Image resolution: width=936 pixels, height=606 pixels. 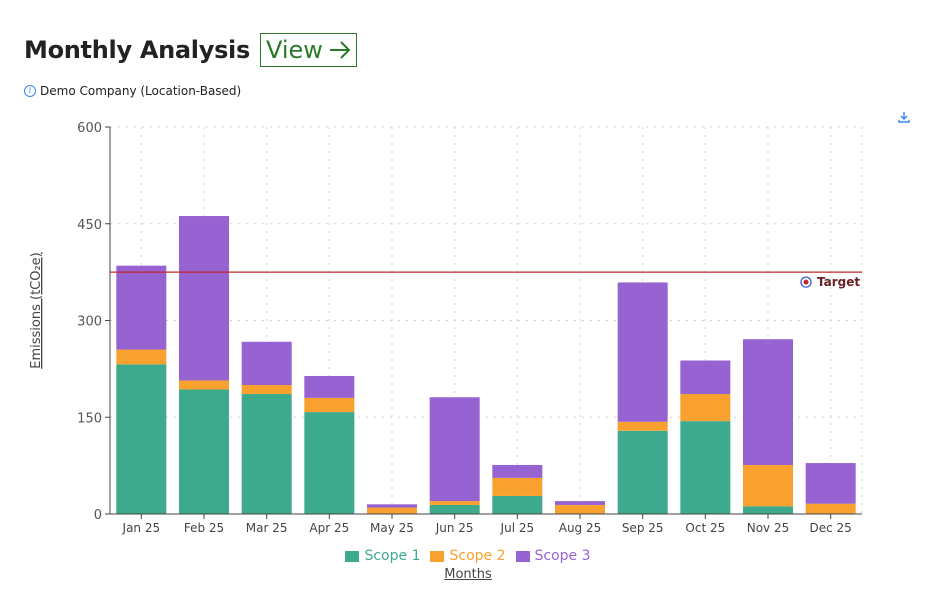 What do you see at coordinates (204, 528) in the screenshot?
I see `x-tick-label: Feb 25` at bounding box center [204, 528].